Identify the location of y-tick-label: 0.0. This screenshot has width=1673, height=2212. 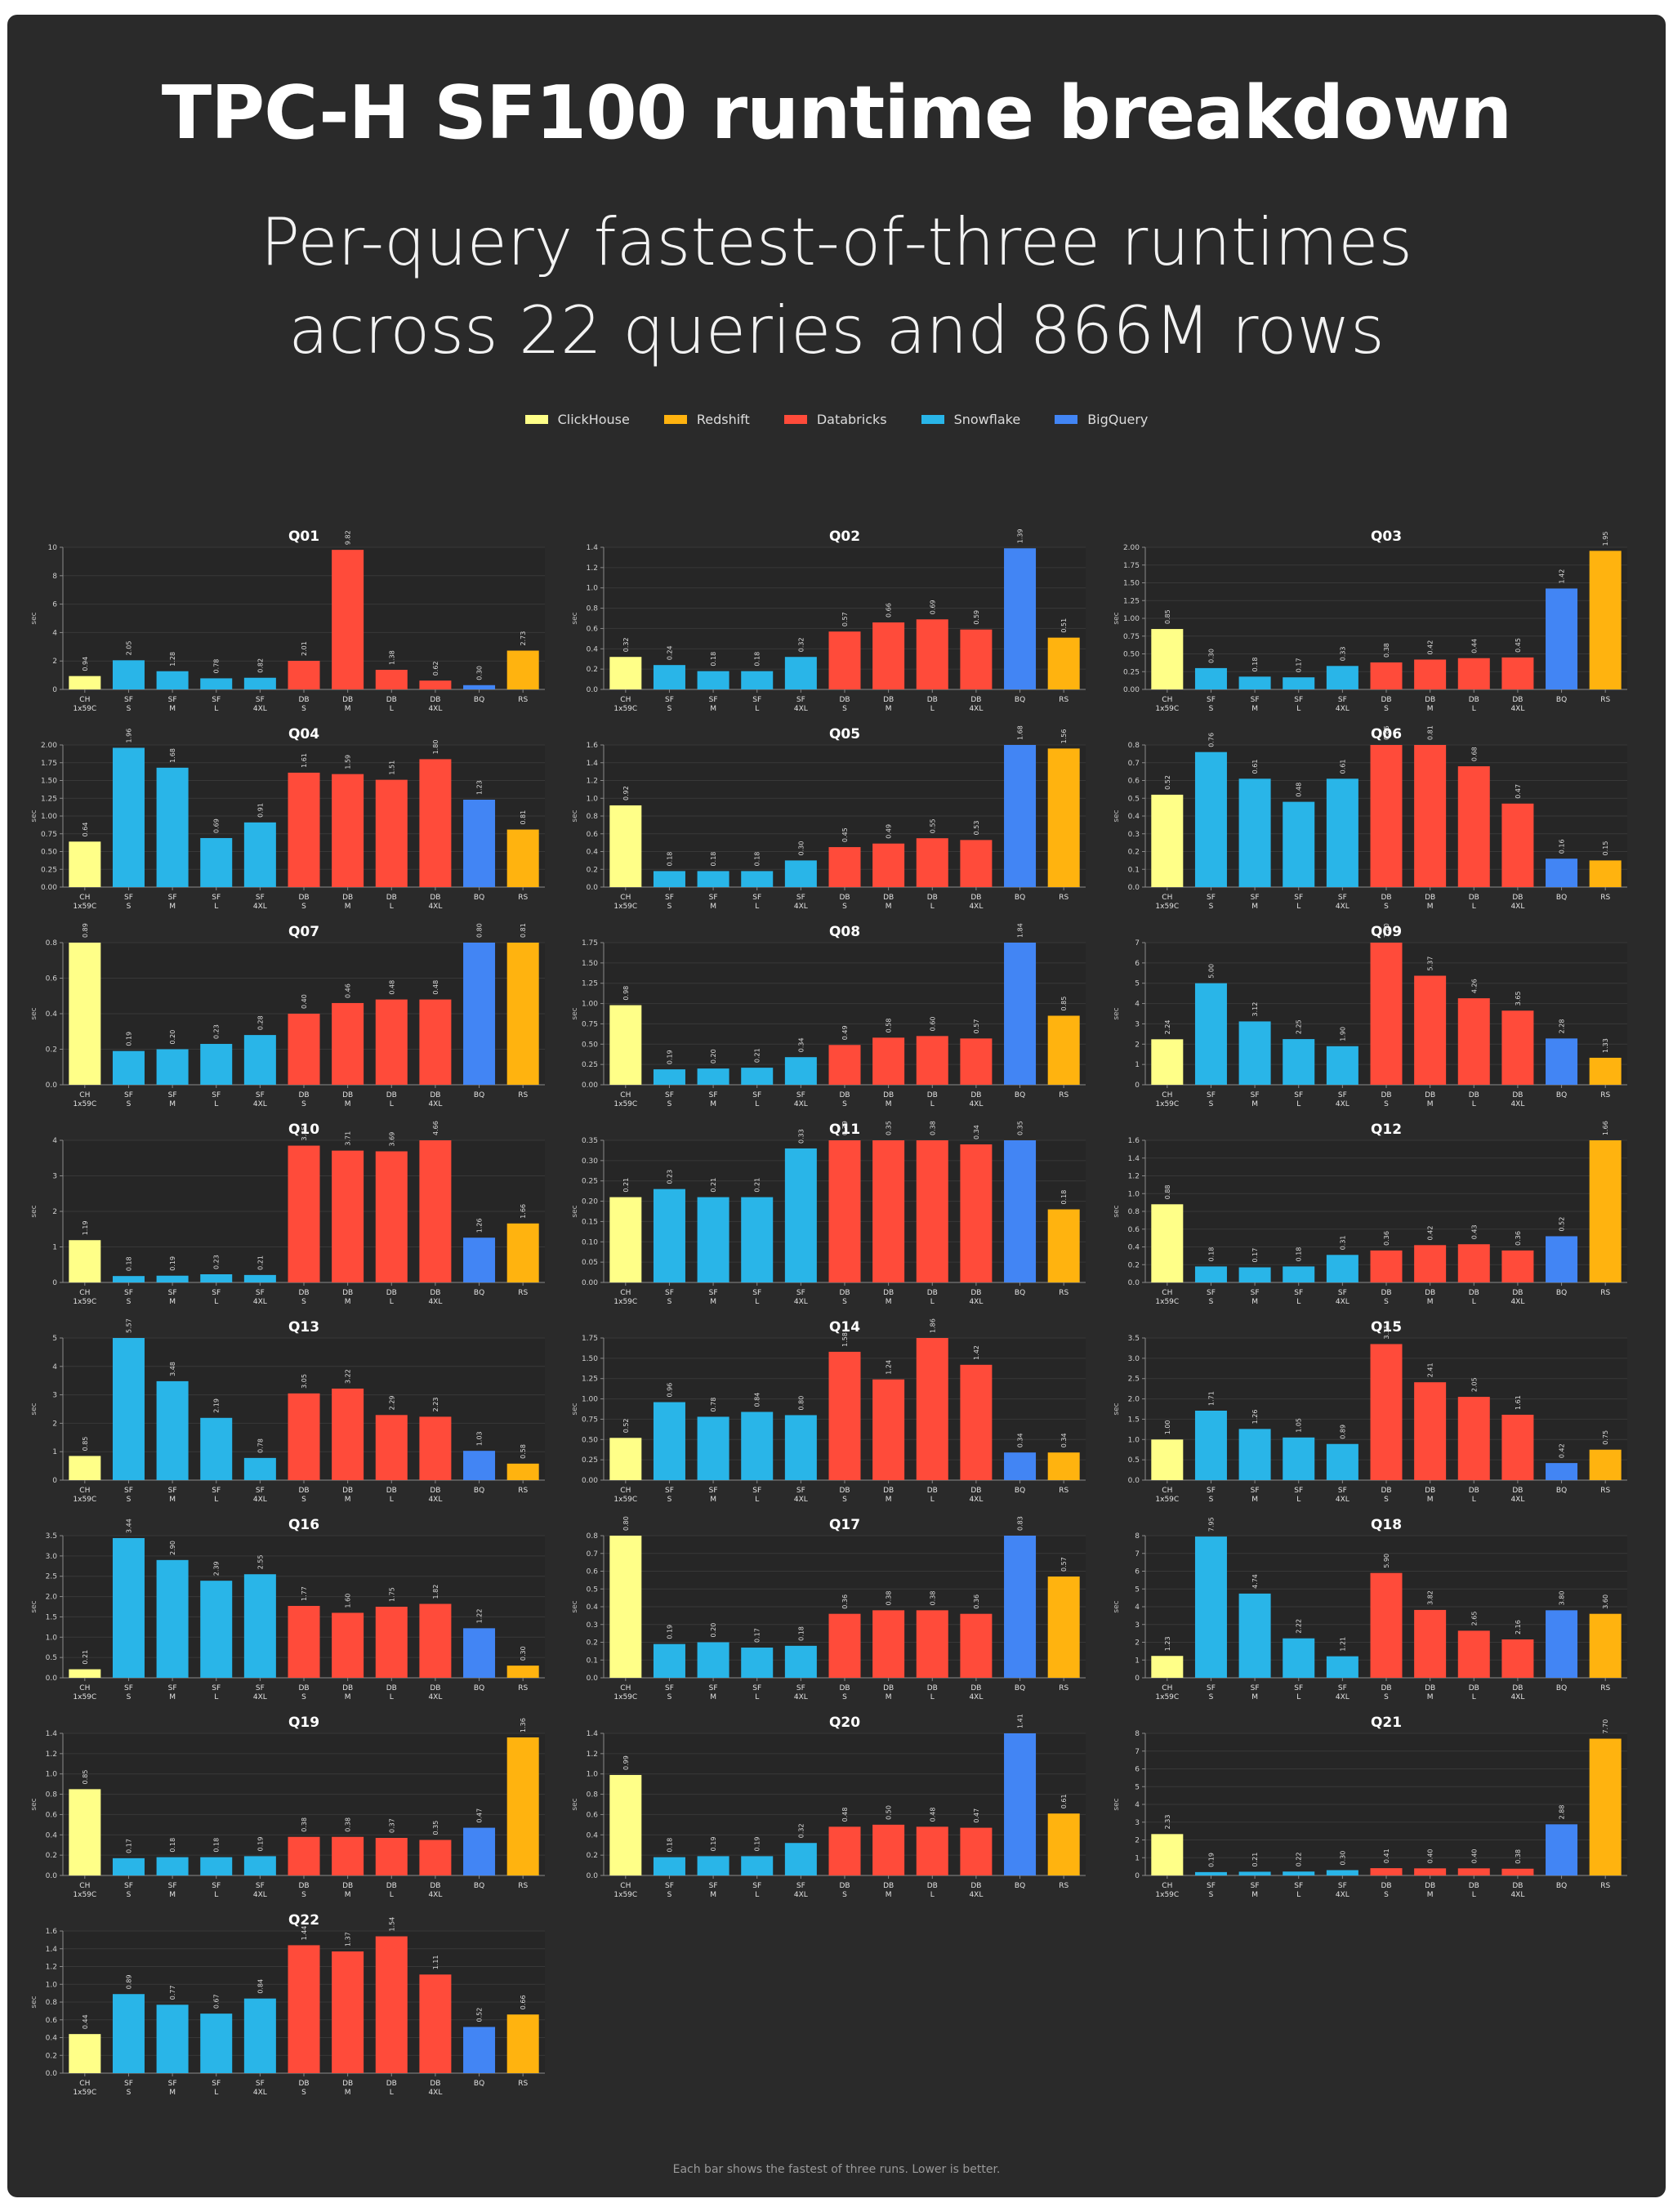
(593, 888).